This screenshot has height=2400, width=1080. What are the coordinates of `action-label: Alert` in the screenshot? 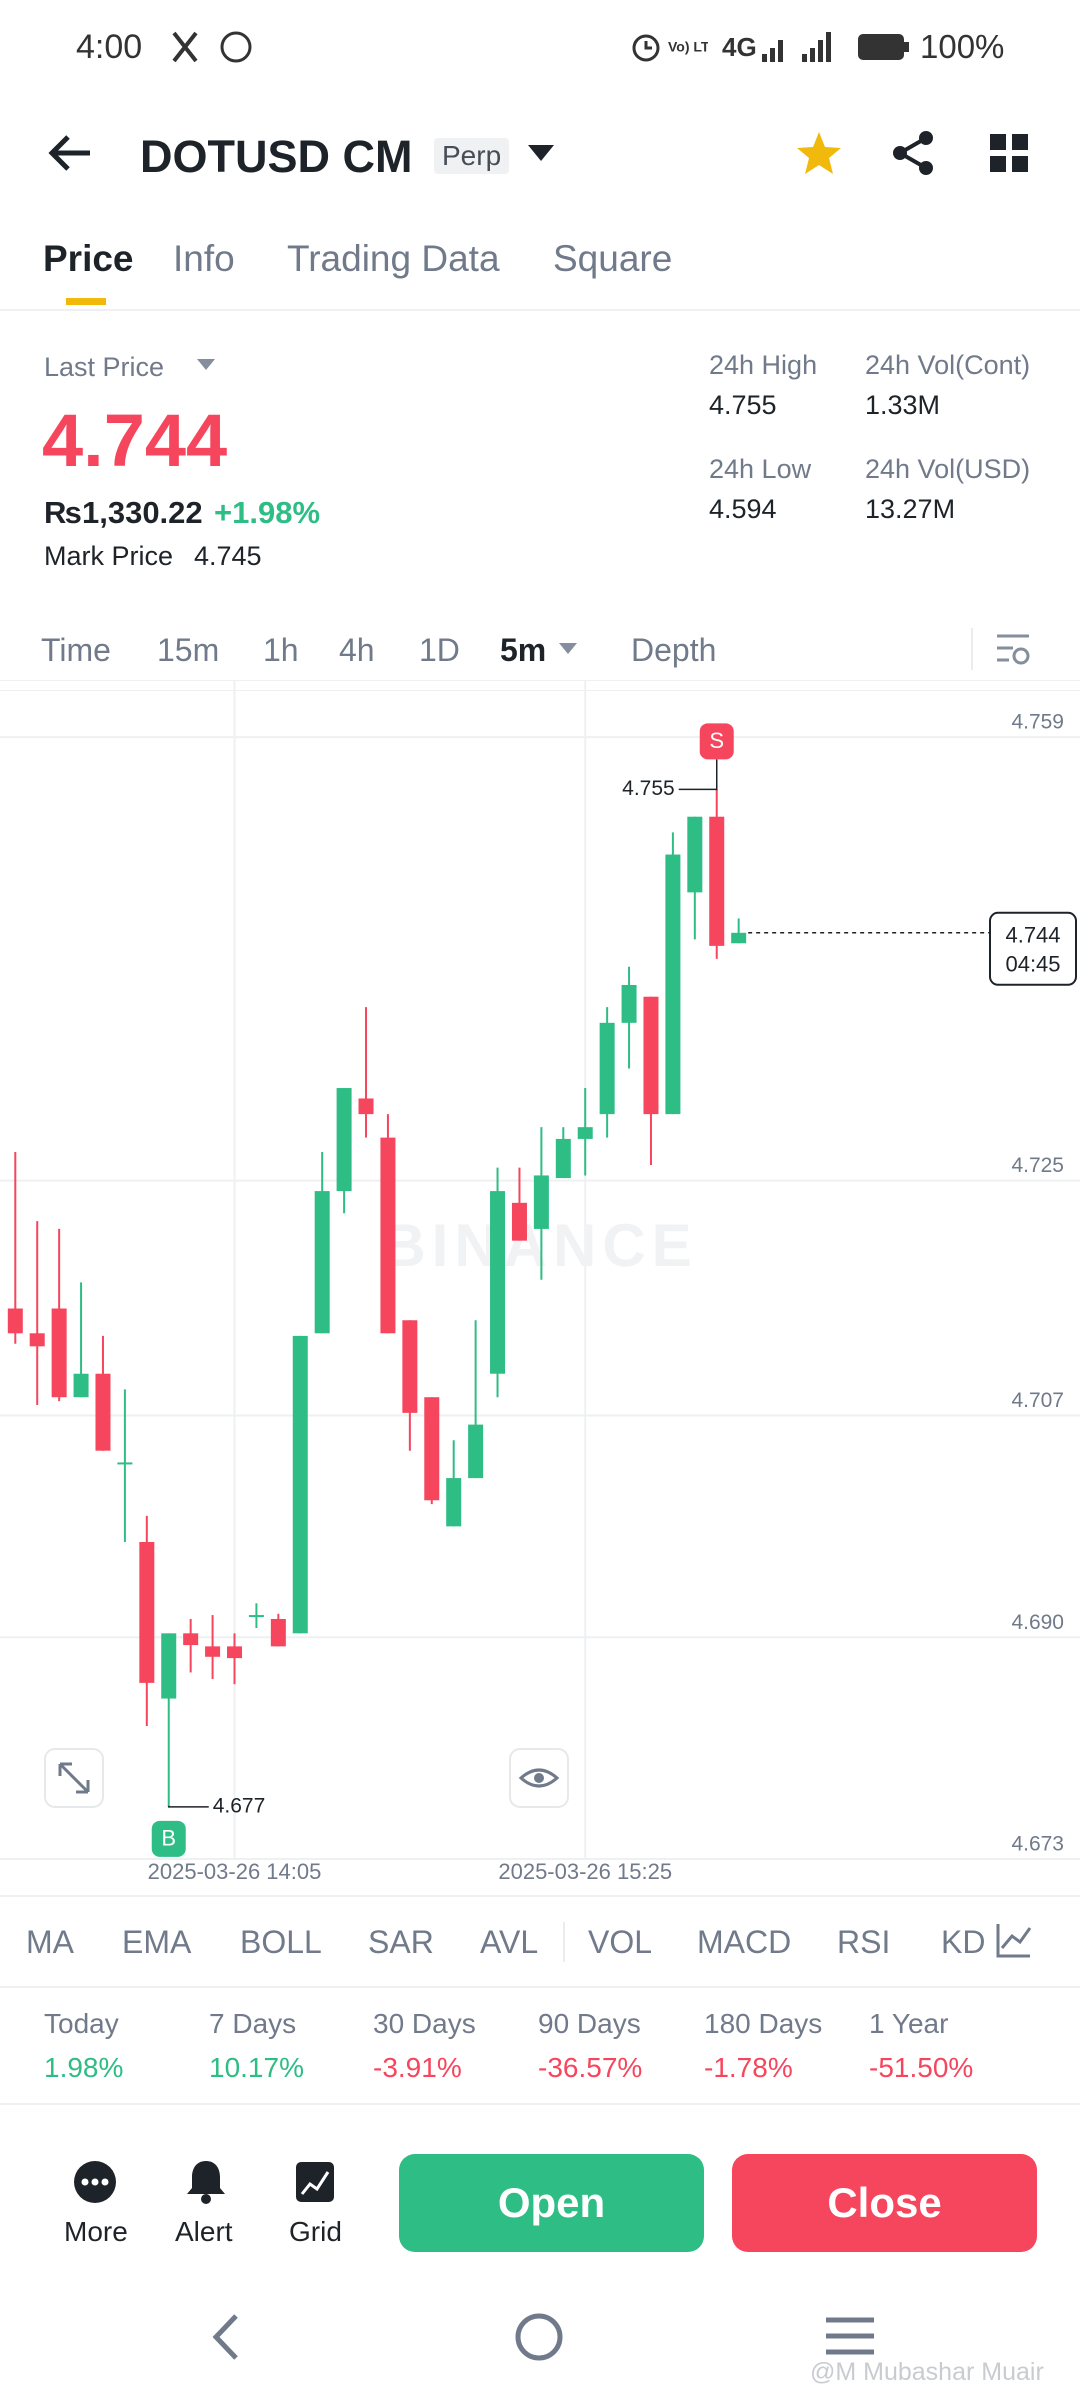 It's located at (204, 2231).